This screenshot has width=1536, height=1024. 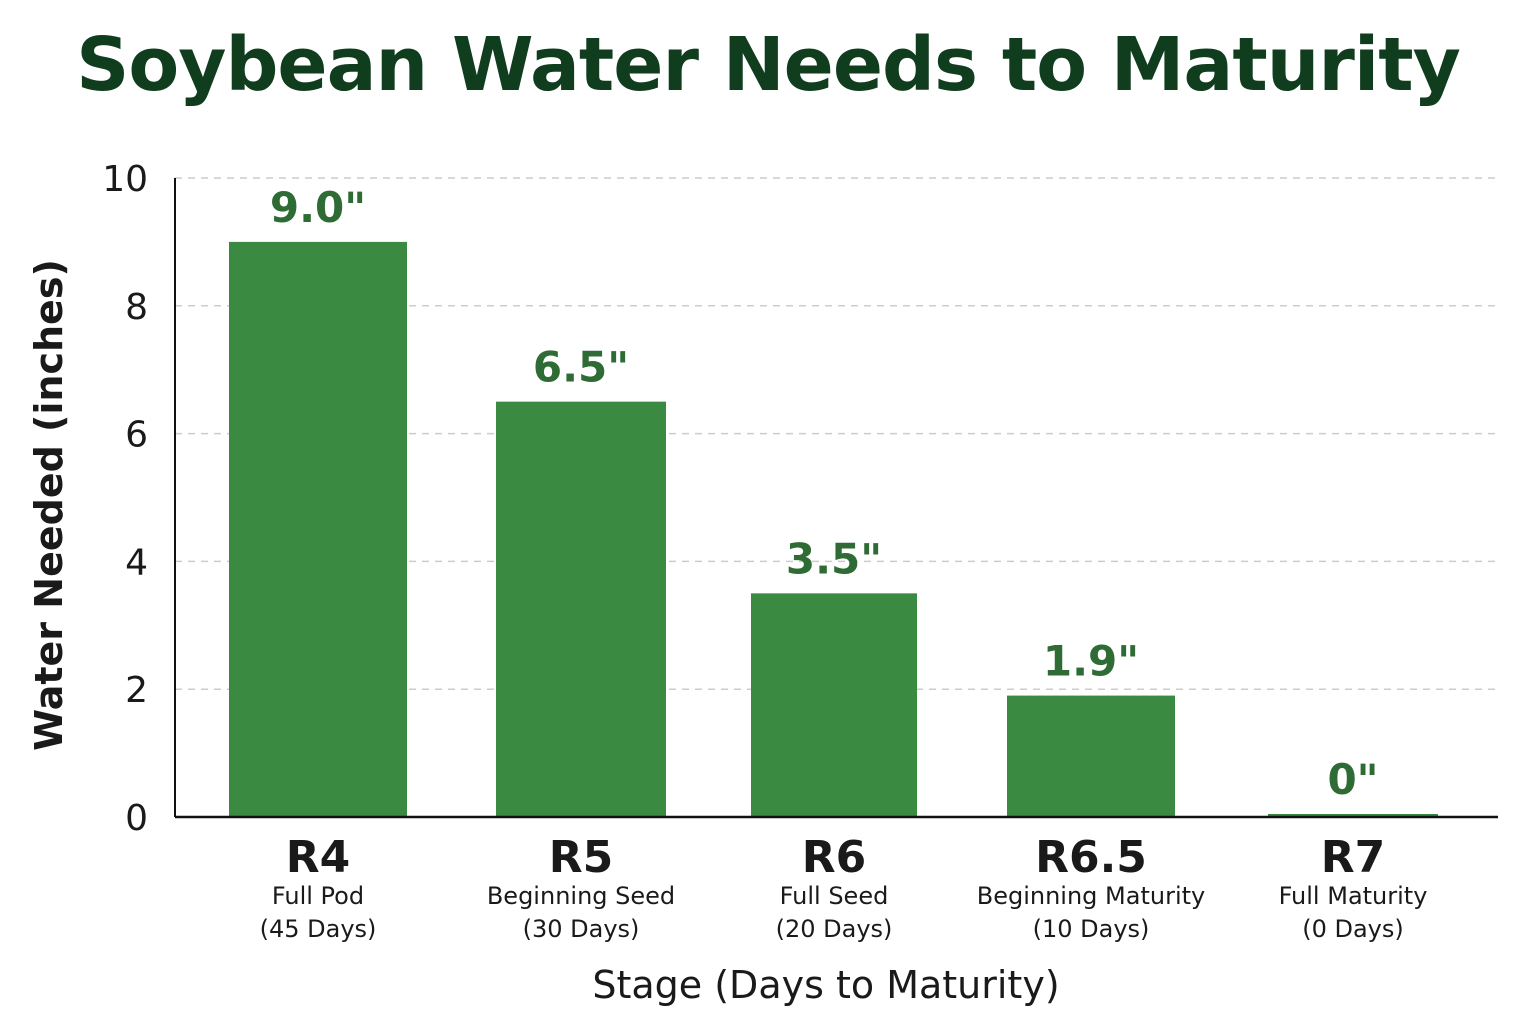 I want to click on y-tick-label: 4, so click(x=136, y=562).